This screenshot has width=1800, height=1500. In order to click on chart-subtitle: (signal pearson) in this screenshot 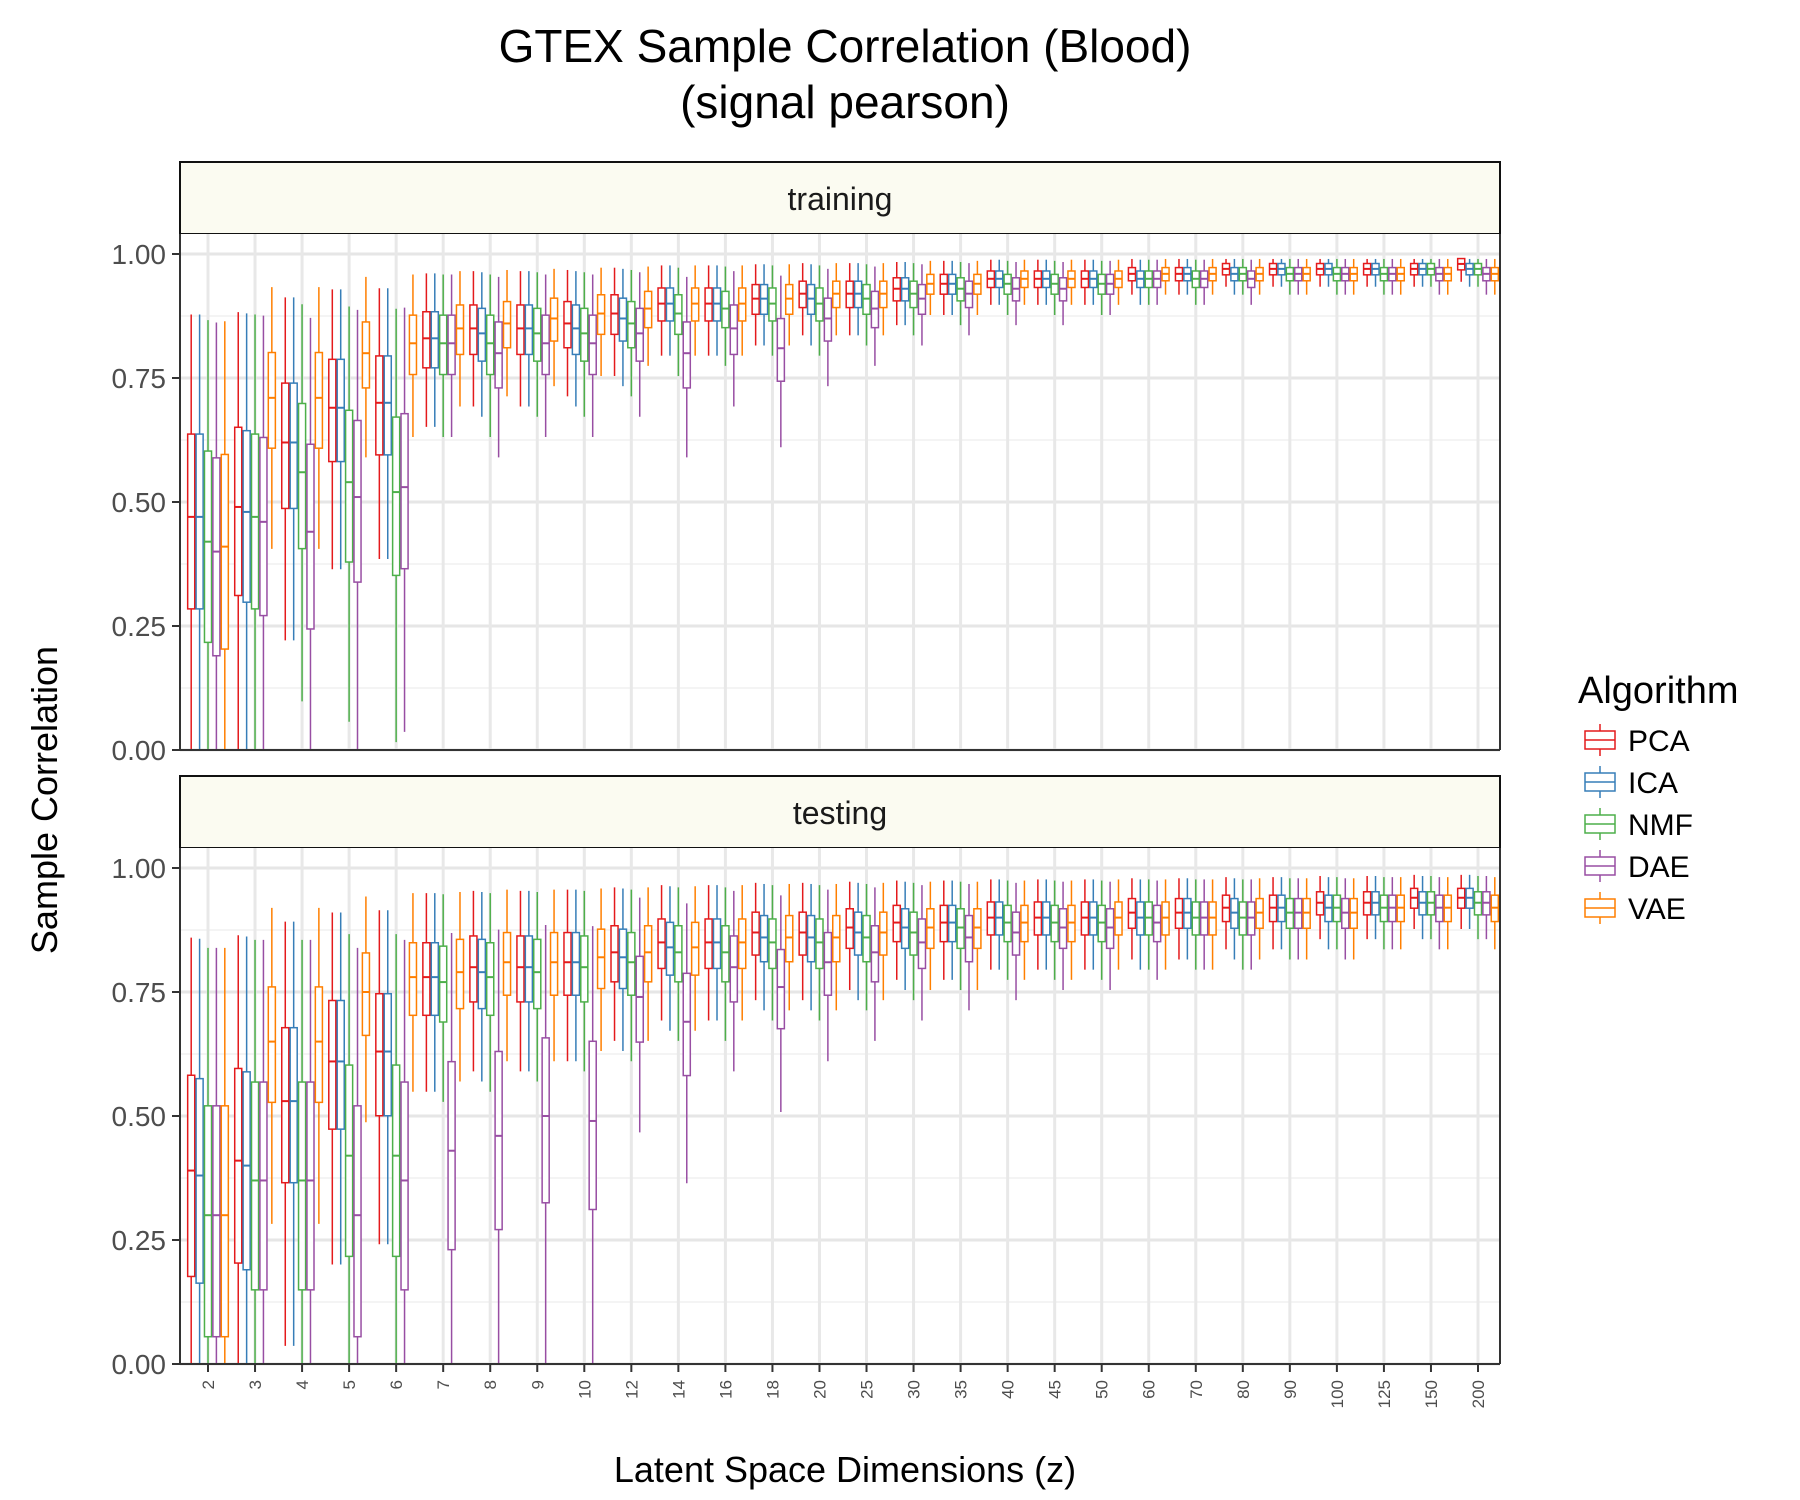, I will do `click(845, 102)`.